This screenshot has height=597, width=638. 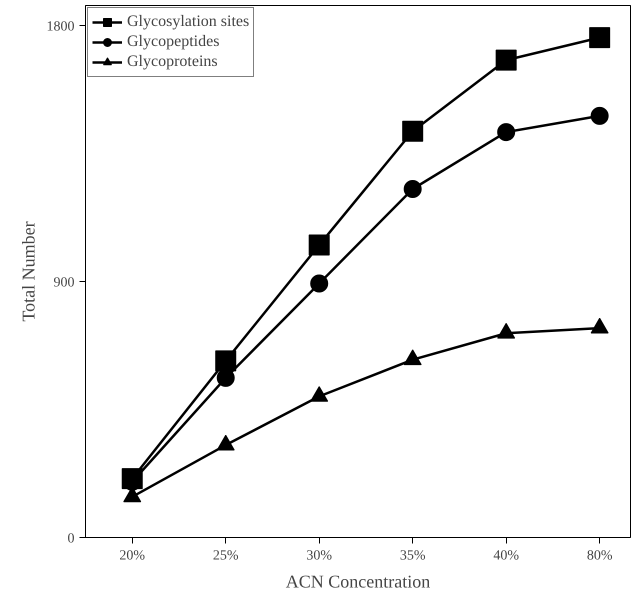 I want to click on legend-label: Glycopeptides, so click(x=173, y=42).